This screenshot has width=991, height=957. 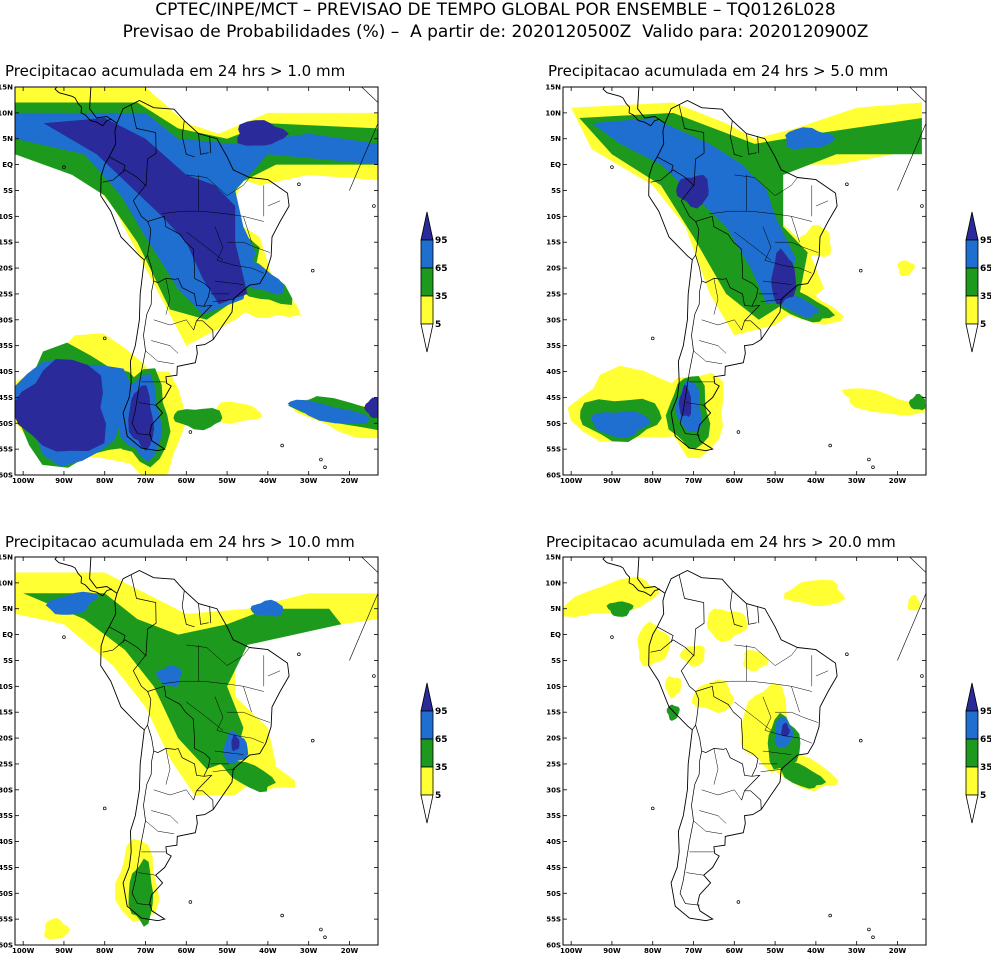 I want to click on lat-label: 30S, so click(x=6, y=320).